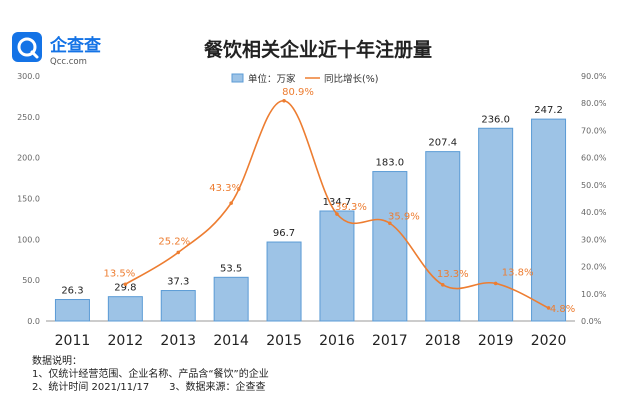 The width and height of the screenshot is (635, 406). What do you see at coordinates (594, 158) in the screenshot?
I see `y-right-tick-label: 60.0%` at bounding box center [594, 158].